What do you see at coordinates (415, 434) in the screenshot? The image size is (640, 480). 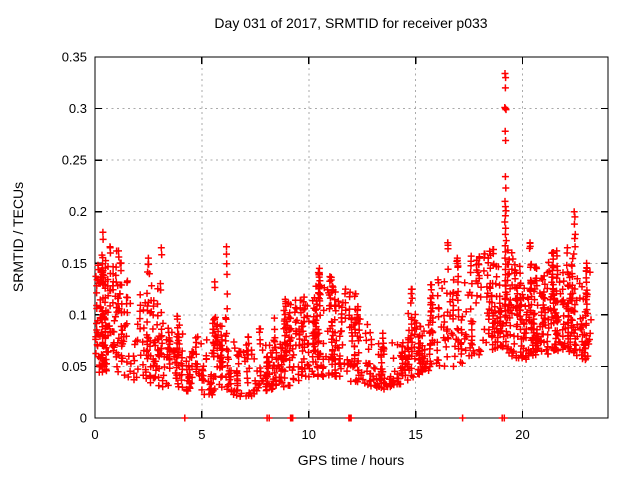 I see `x-tick-label: 15` at bounding box center [415, 434].